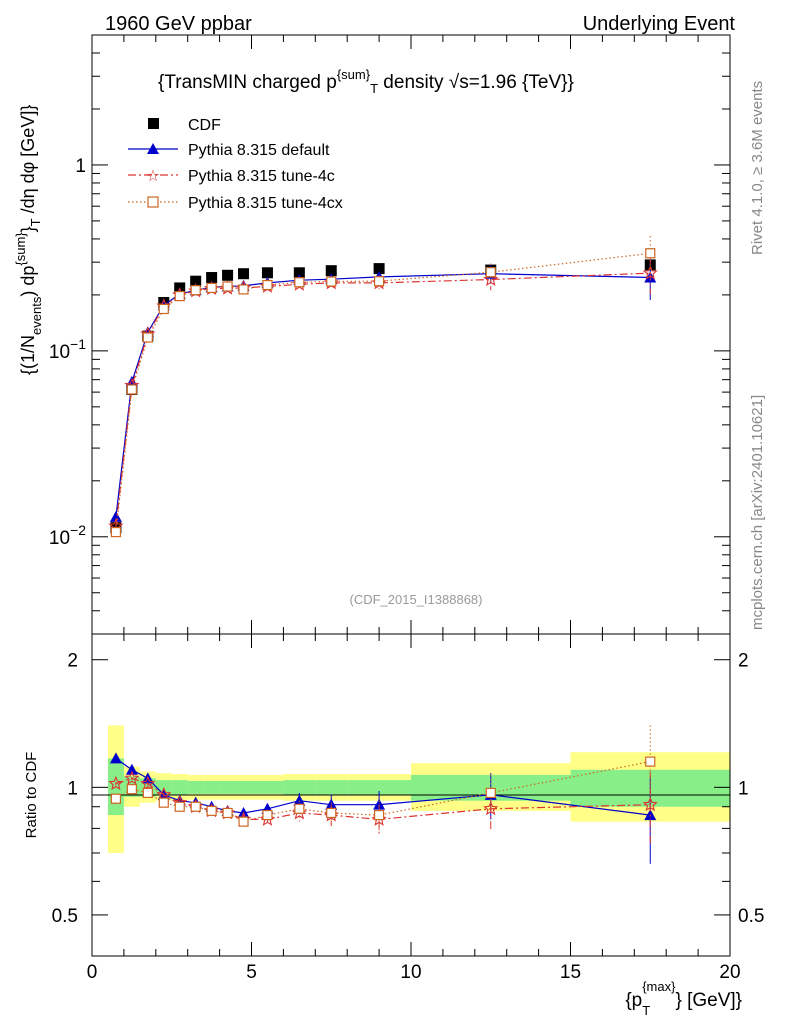 The image size is (786, 1024). Describe the element at coordinates (683, 998) in the screenshot. I see `x-axis-label: {pT{max}} [GeV]}` at that location.